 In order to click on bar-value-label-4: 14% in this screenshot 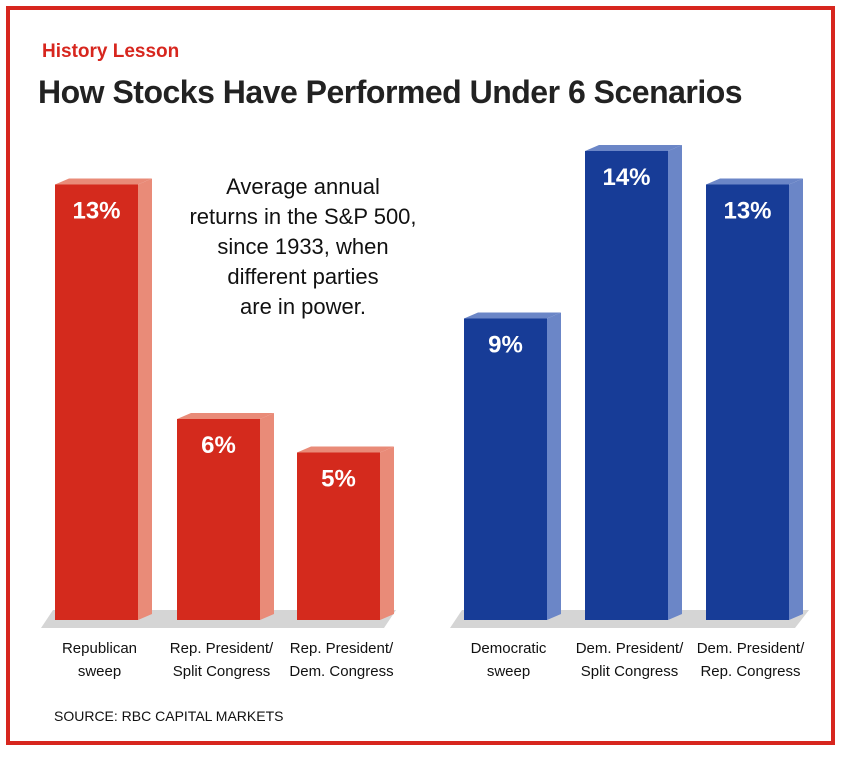, I will do `click(626, 177)`.